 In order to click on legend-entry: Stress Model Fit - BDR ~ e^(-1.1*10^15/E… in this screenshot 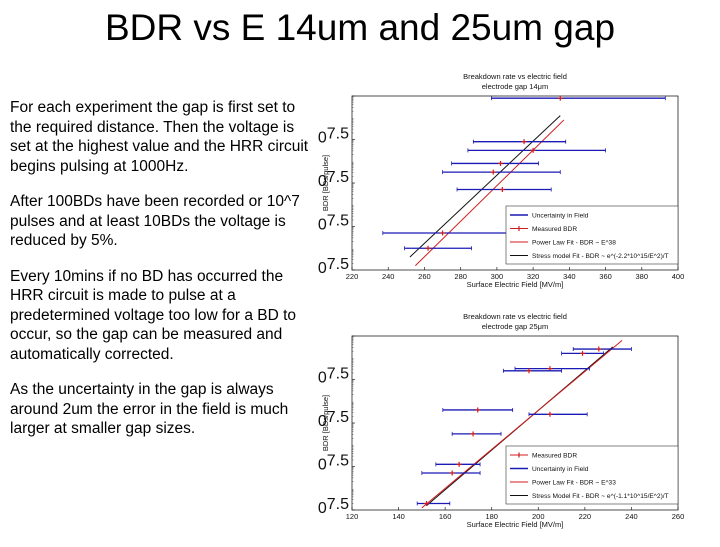, I will do `click(600, 496)`.